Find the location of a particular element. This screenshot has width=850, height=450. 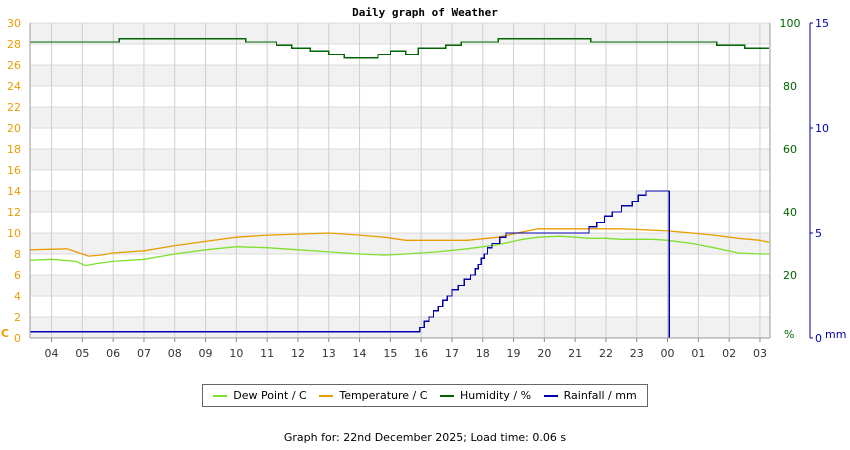

humidity-tick-label: 100 is located at coordinates (790, 23).